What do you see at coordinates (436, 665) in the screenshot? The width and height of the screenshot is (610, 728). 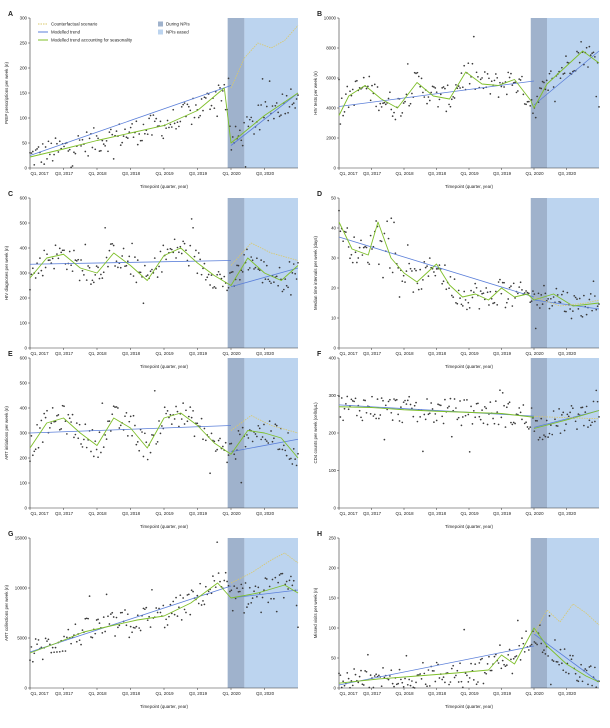 I see `modelled-trend-line-pre` at bounding box center [436, 665].